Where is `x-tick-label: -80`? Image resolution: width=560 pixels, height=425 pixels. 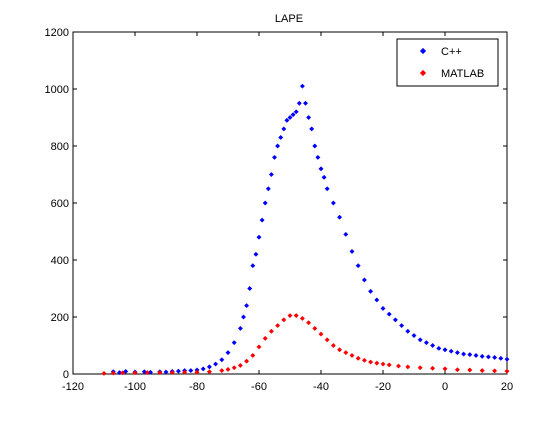 x-tick-label: -80 is located at coordinates (197, 387).